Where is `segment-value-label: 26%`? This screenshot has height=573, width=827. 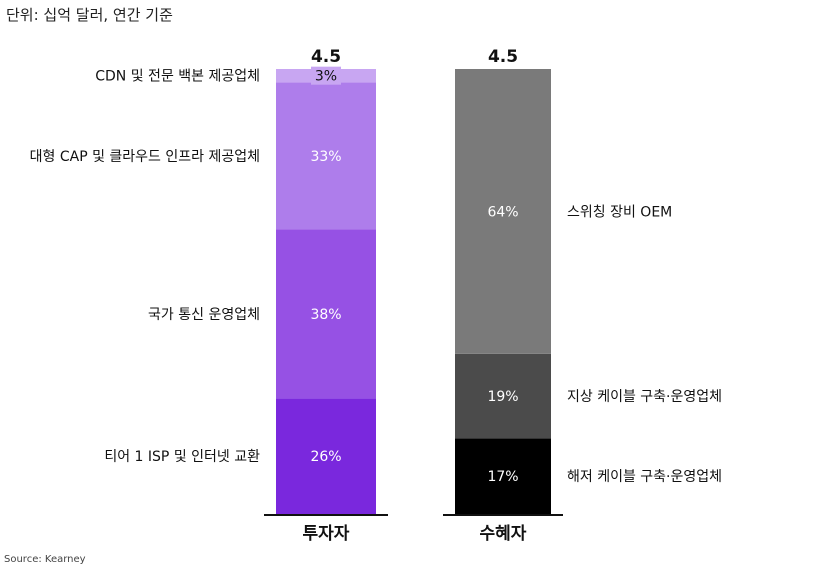 segment-value-label: 26% is located at coordinates (325, 457).